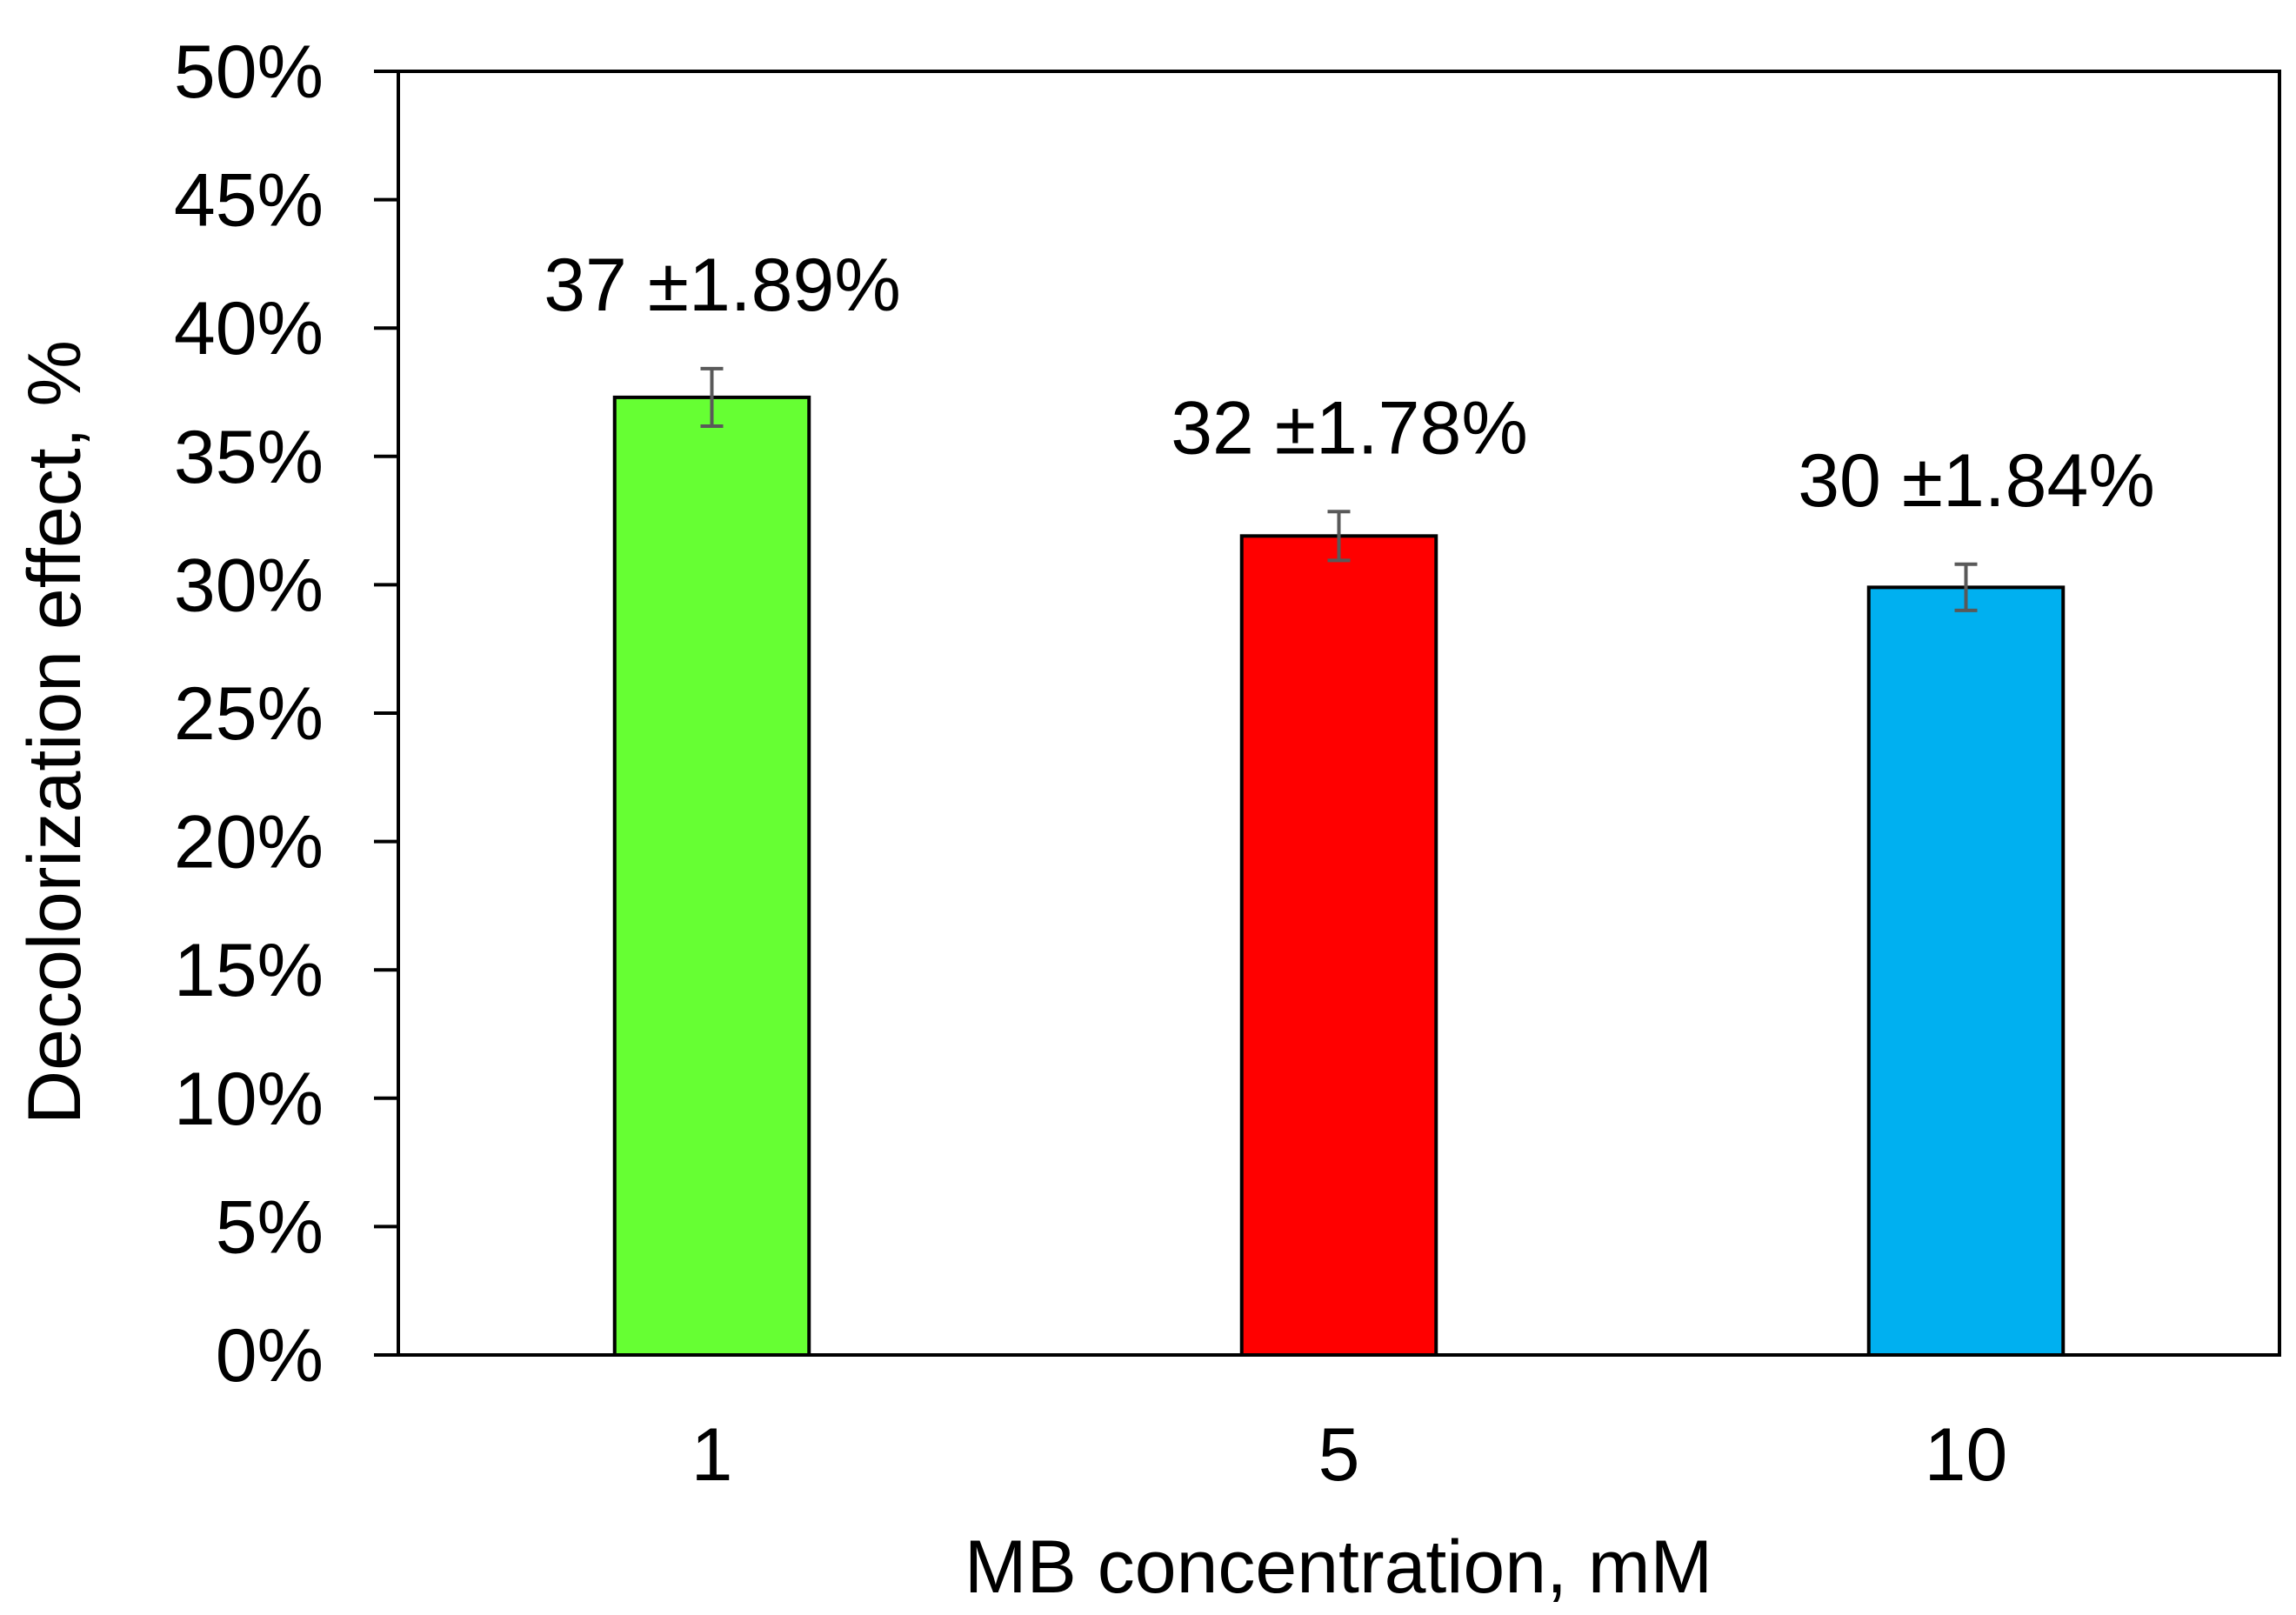 The width and height of the screenshot is (2296, 1615). What do you see at coordinates (1339, 1455) in the screenshot?
I see `x-tick-label: 5` at bounding box center [1339, 1455].